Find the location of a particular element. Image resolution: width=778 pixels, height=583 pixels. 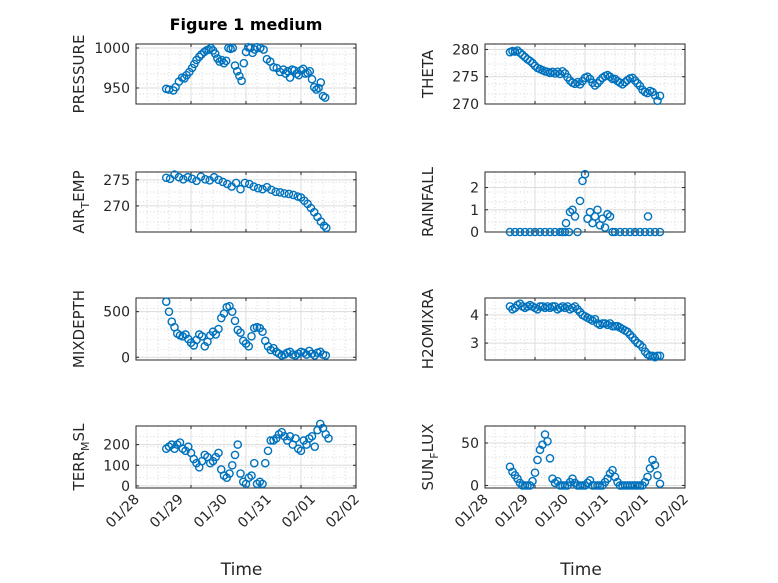

subplot-4: 0 1 2 RAINFALL is located at coordinates (552, 203).